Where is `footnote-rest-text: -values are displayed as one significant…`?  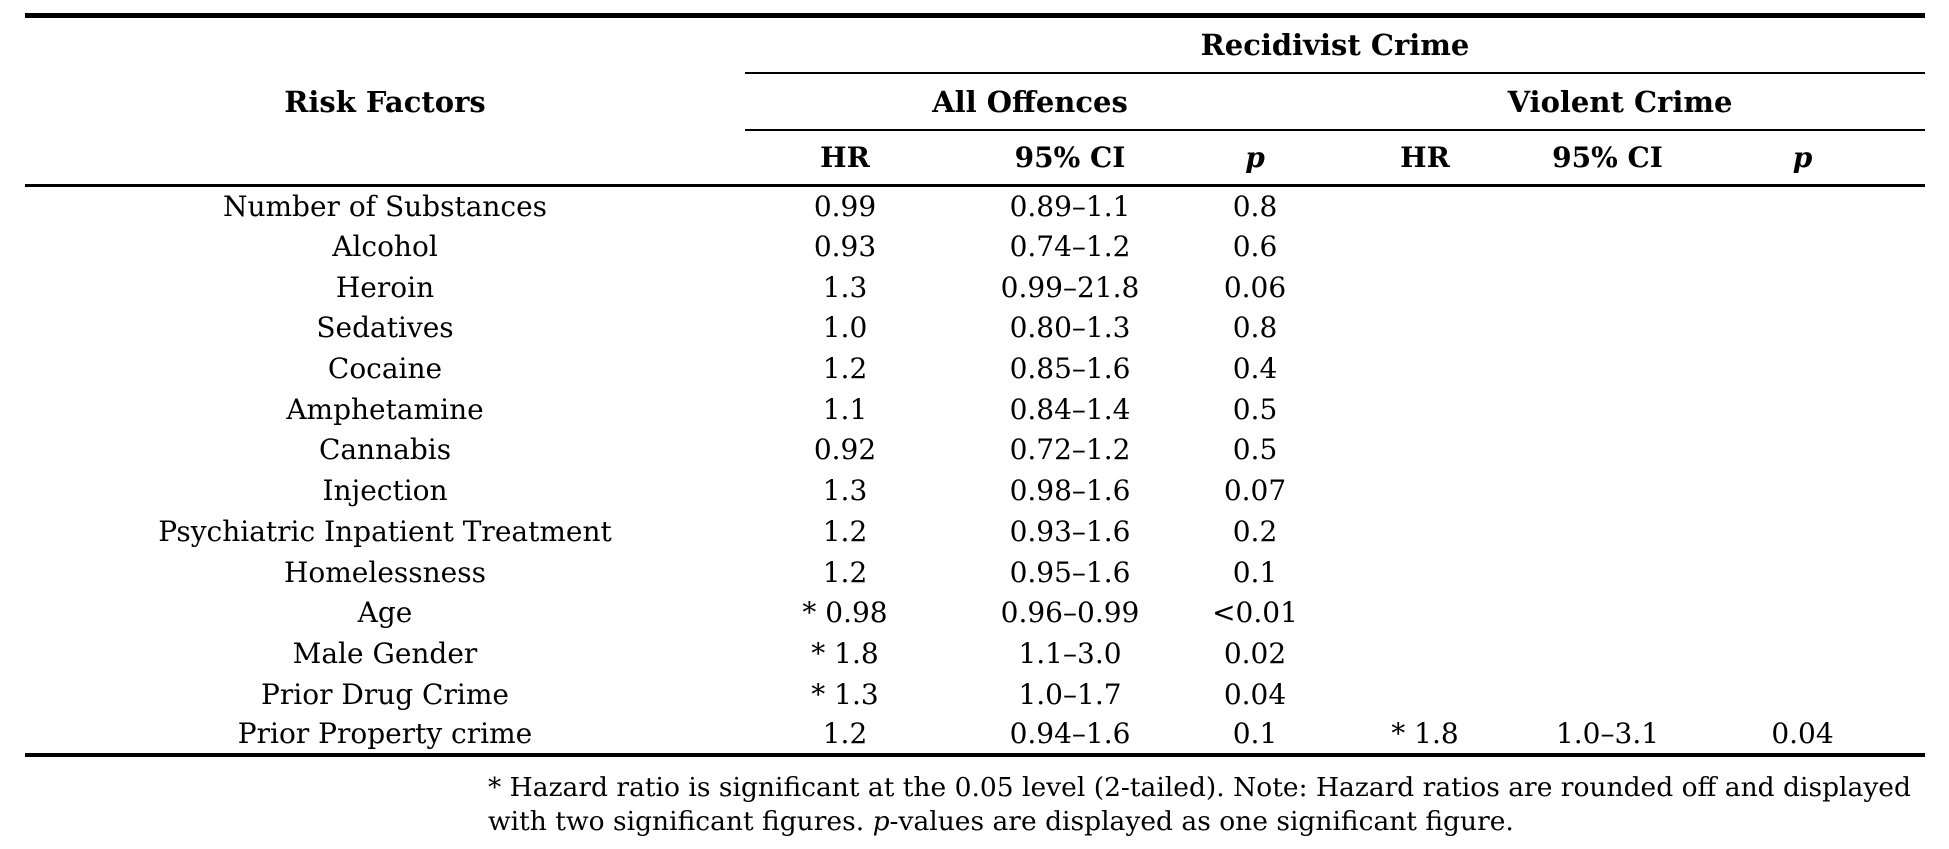
footnote-rest-text: -values are displayed as one significant… is located at coordinates (1201, 821).